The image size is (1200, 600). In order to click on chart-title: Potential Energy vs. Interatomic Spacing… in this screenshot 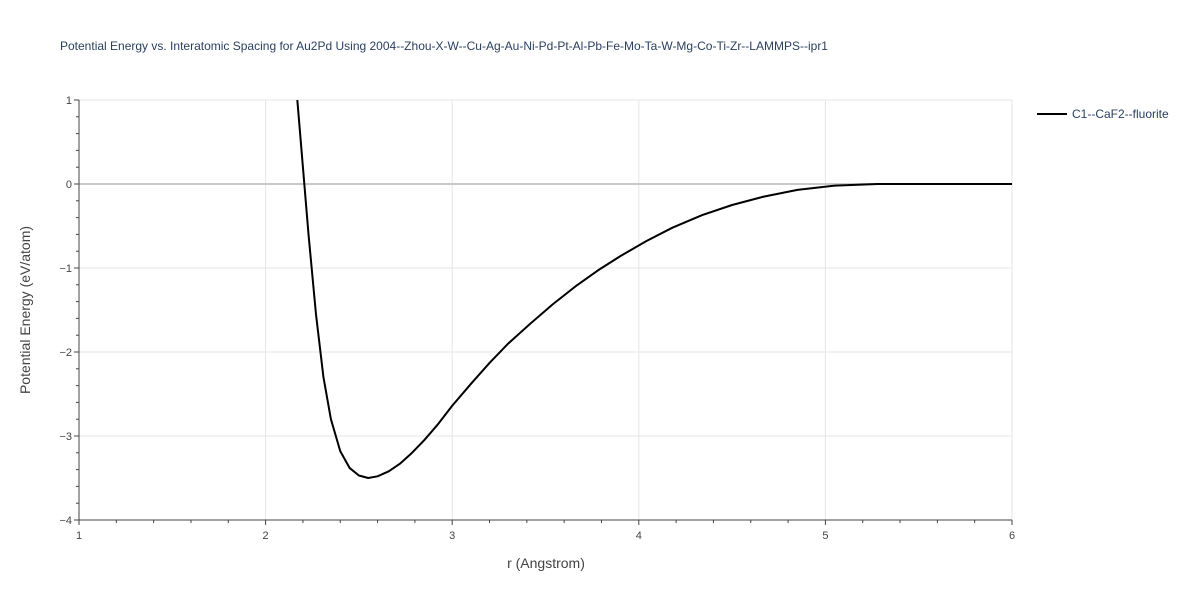, I will do `click(444, 46)`.